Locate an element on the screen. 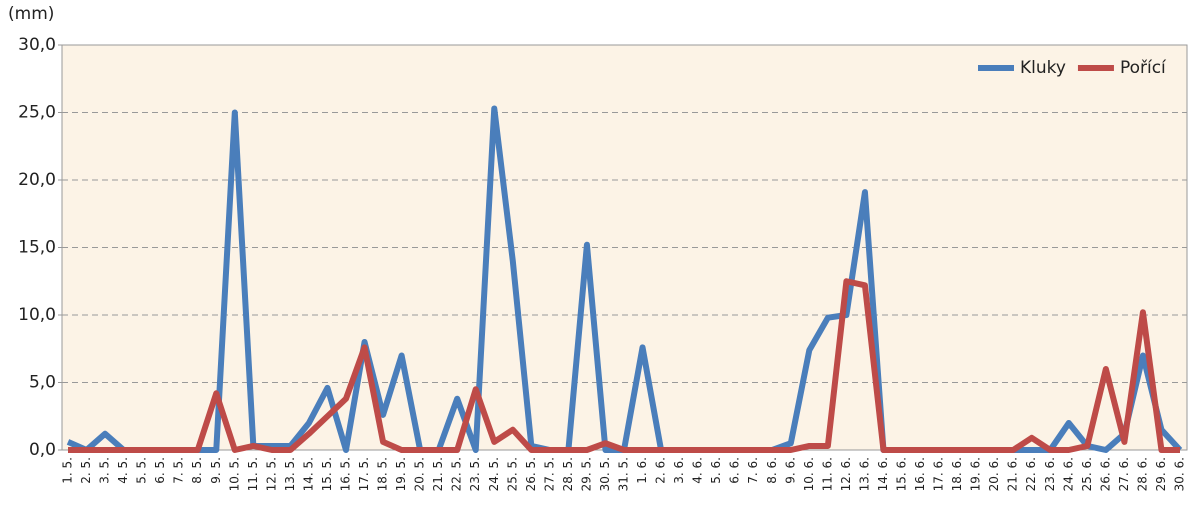 The image size is (1200, 510). x-tick-label: 4. 5. is located at coordinates (123, 470).